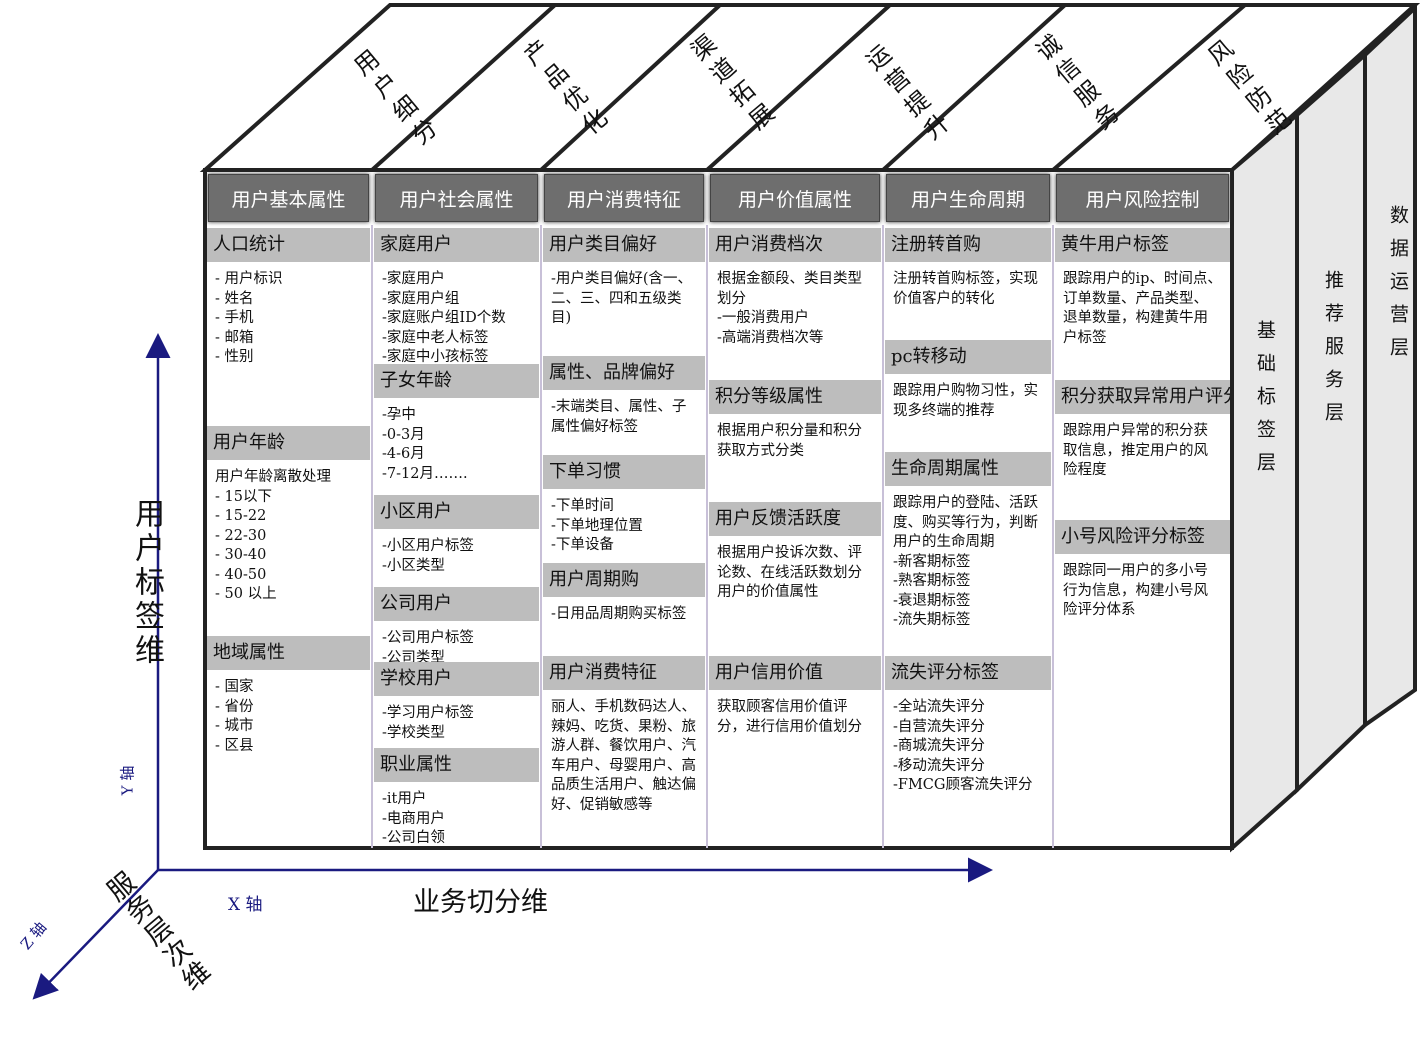 The height and width of the screenshot is (1053, 1420). What do you see at coordinates (932, 620) in the screenshot?
I see `tag-line: -流失期标签` at bounding box center [932, 620].